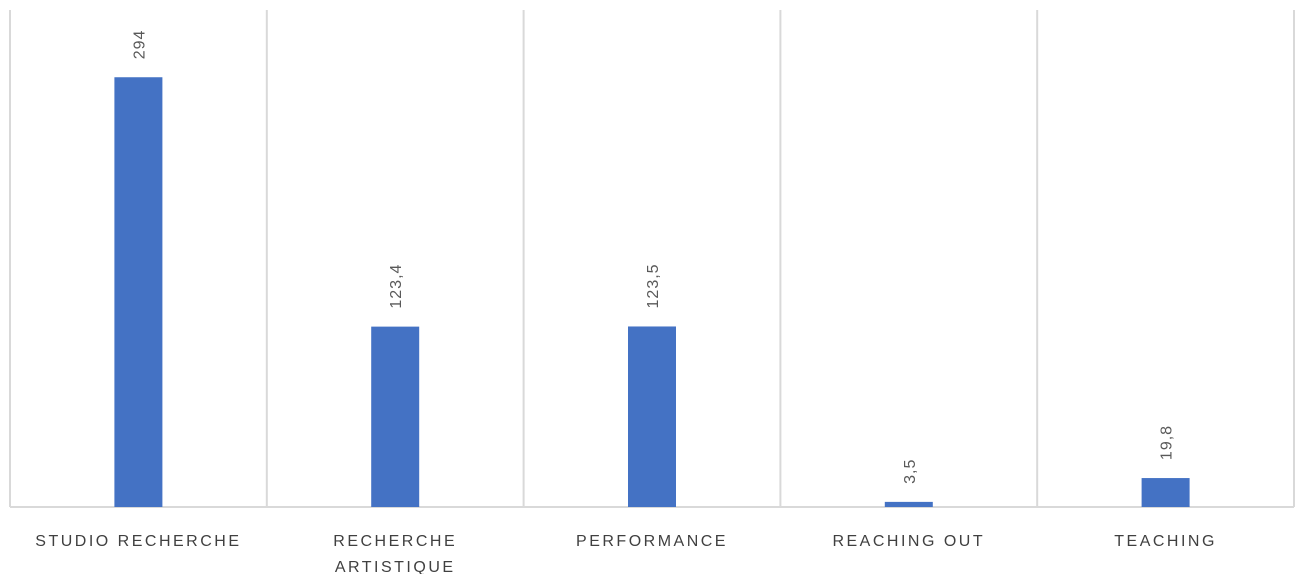  Describe the element at coordinates (910, 471) in the screenshot. I see `data-label-3: 3,5` at that location.